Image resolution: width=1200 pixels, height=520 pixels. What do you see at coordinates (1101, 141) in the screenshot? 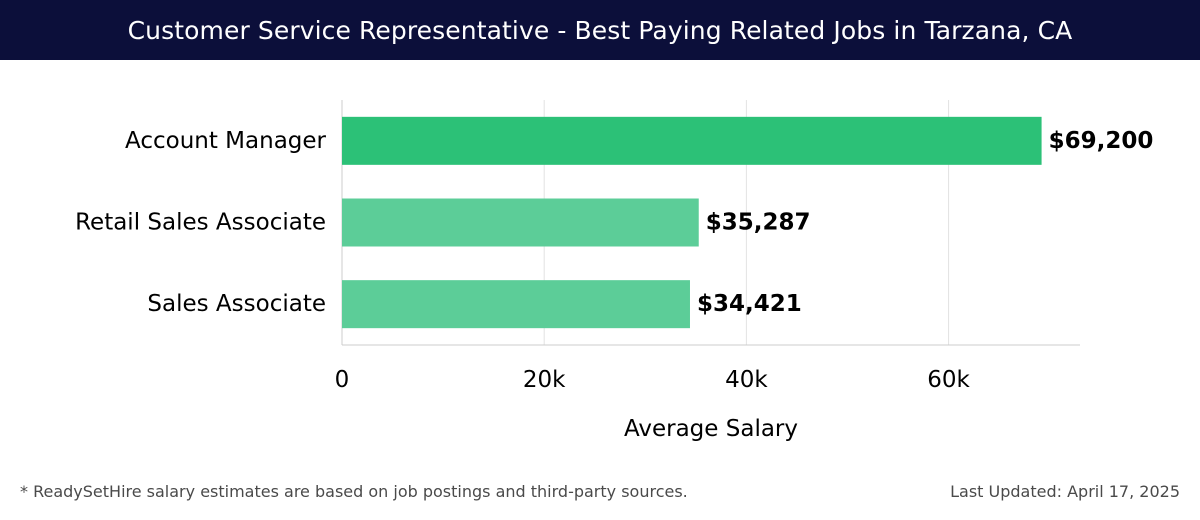
I see `data-label: $69,200` at bounding box center [1101, 141].